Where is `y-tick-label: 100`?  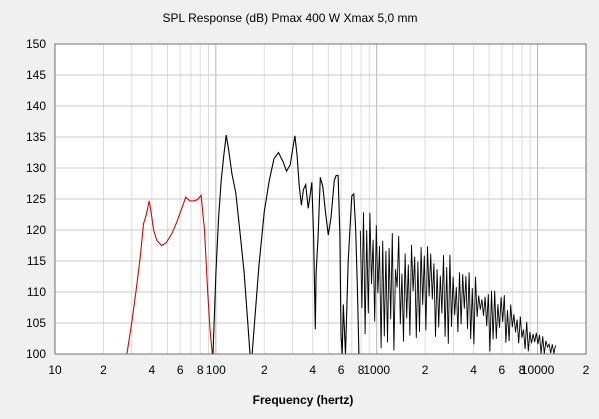 y-tick-label: 100 is located at coordinates (36, 354).